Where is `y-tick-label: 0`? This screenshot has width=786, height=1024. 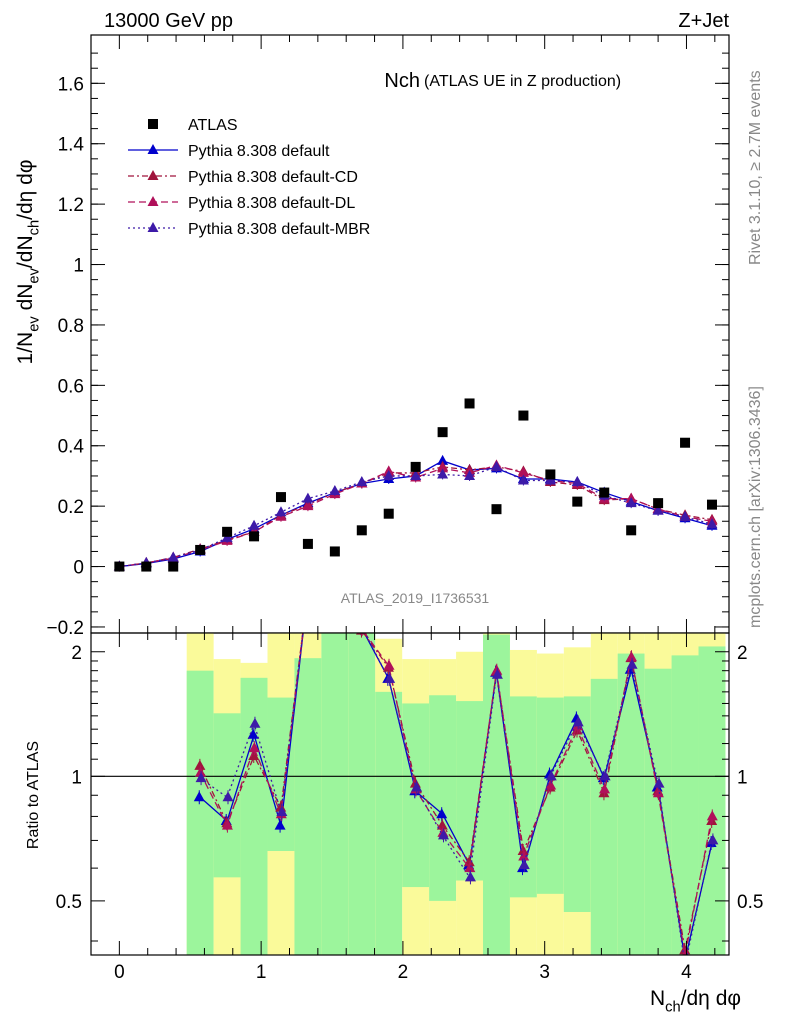 y-tick-label: 0 is located at coordinates (78, 568).